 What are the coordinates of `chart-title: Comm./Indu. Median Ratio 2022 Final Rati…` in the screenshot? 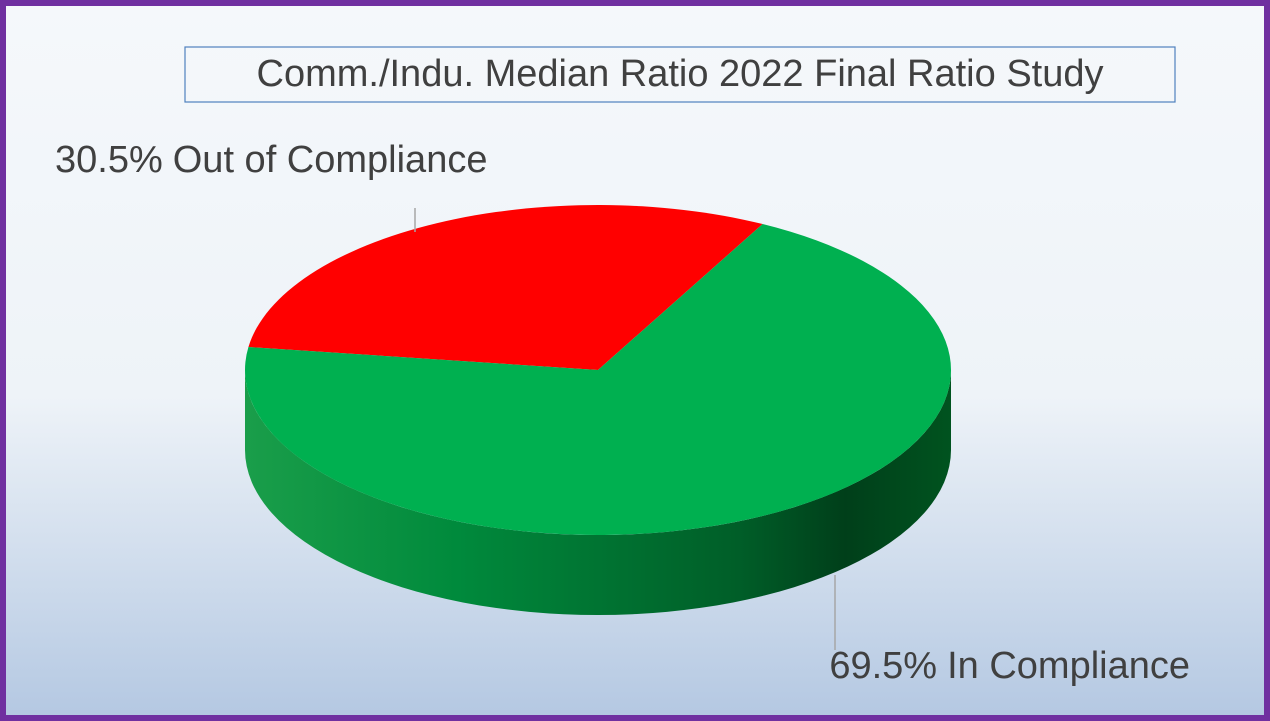 It's located at (680, 74).